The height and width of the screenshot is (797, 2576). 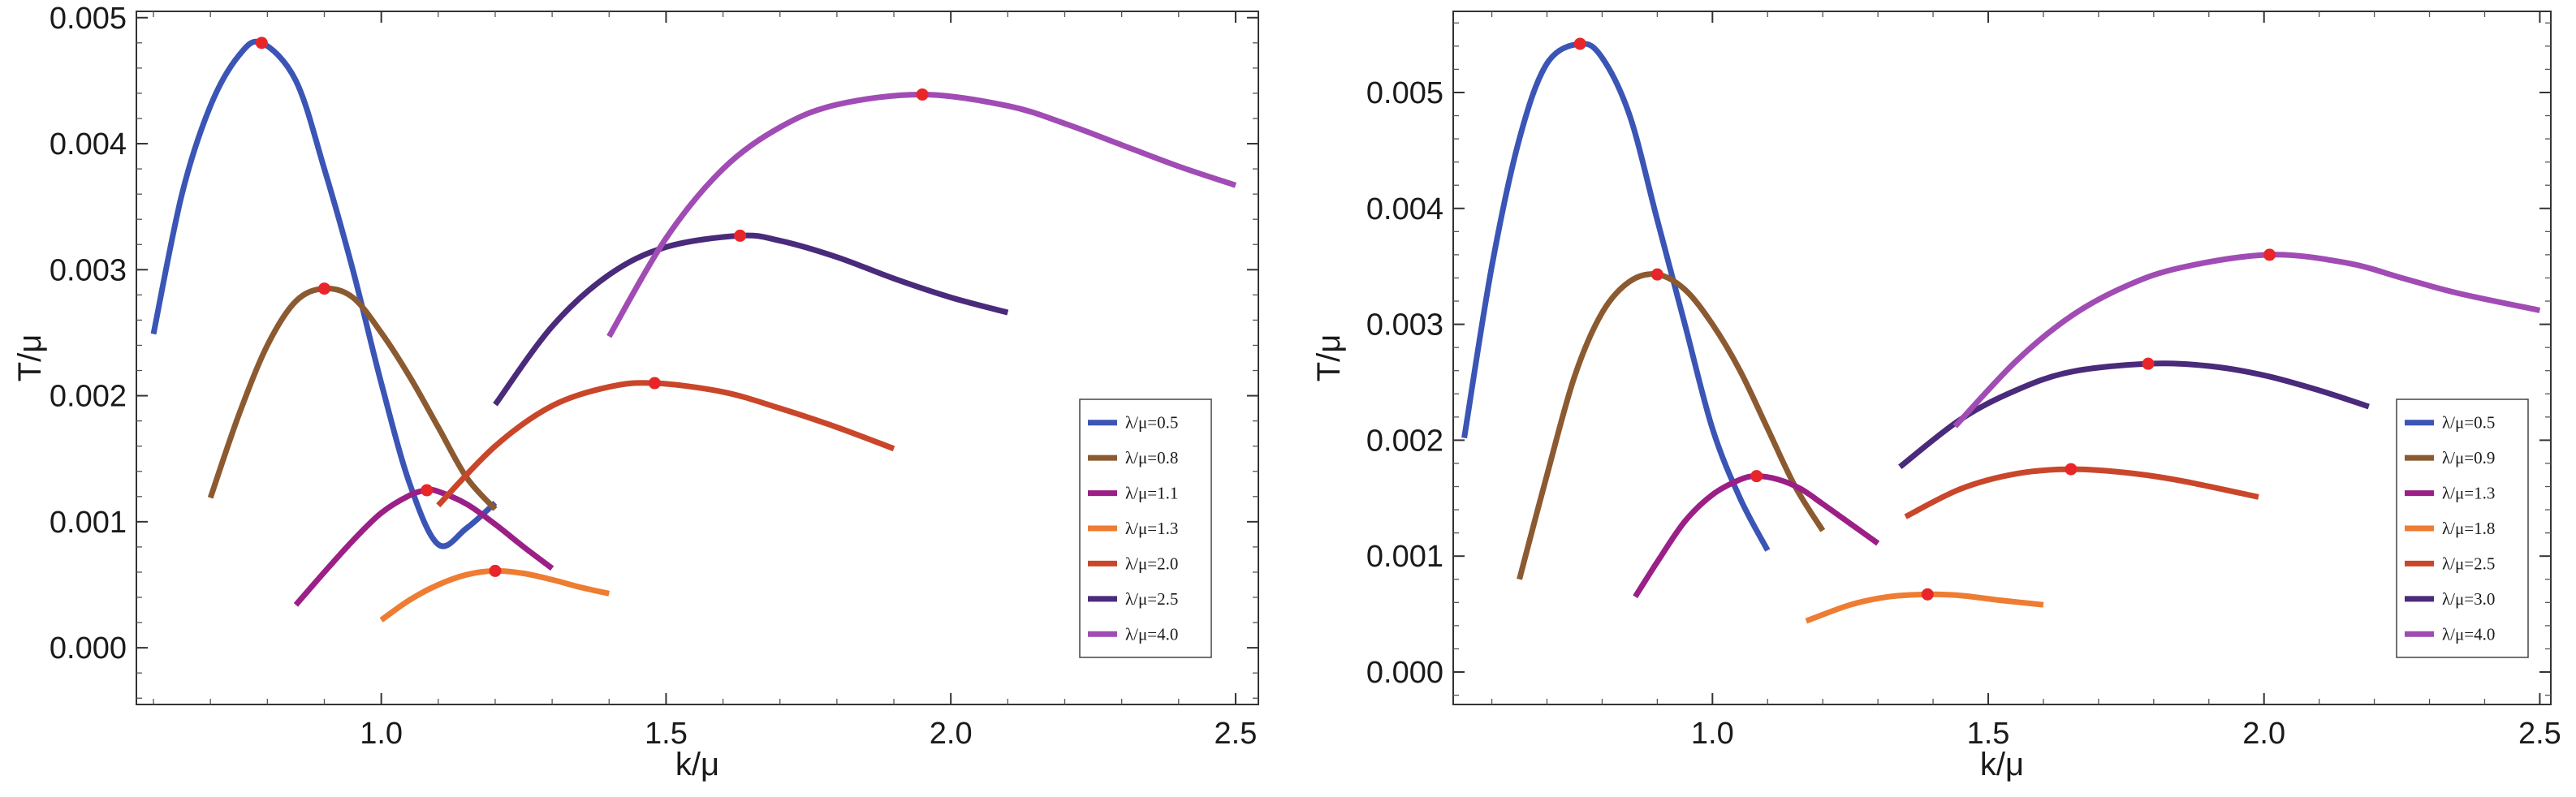 I want to click on legend-label: λ/μ=0.9, so click(x=2468, y=457).